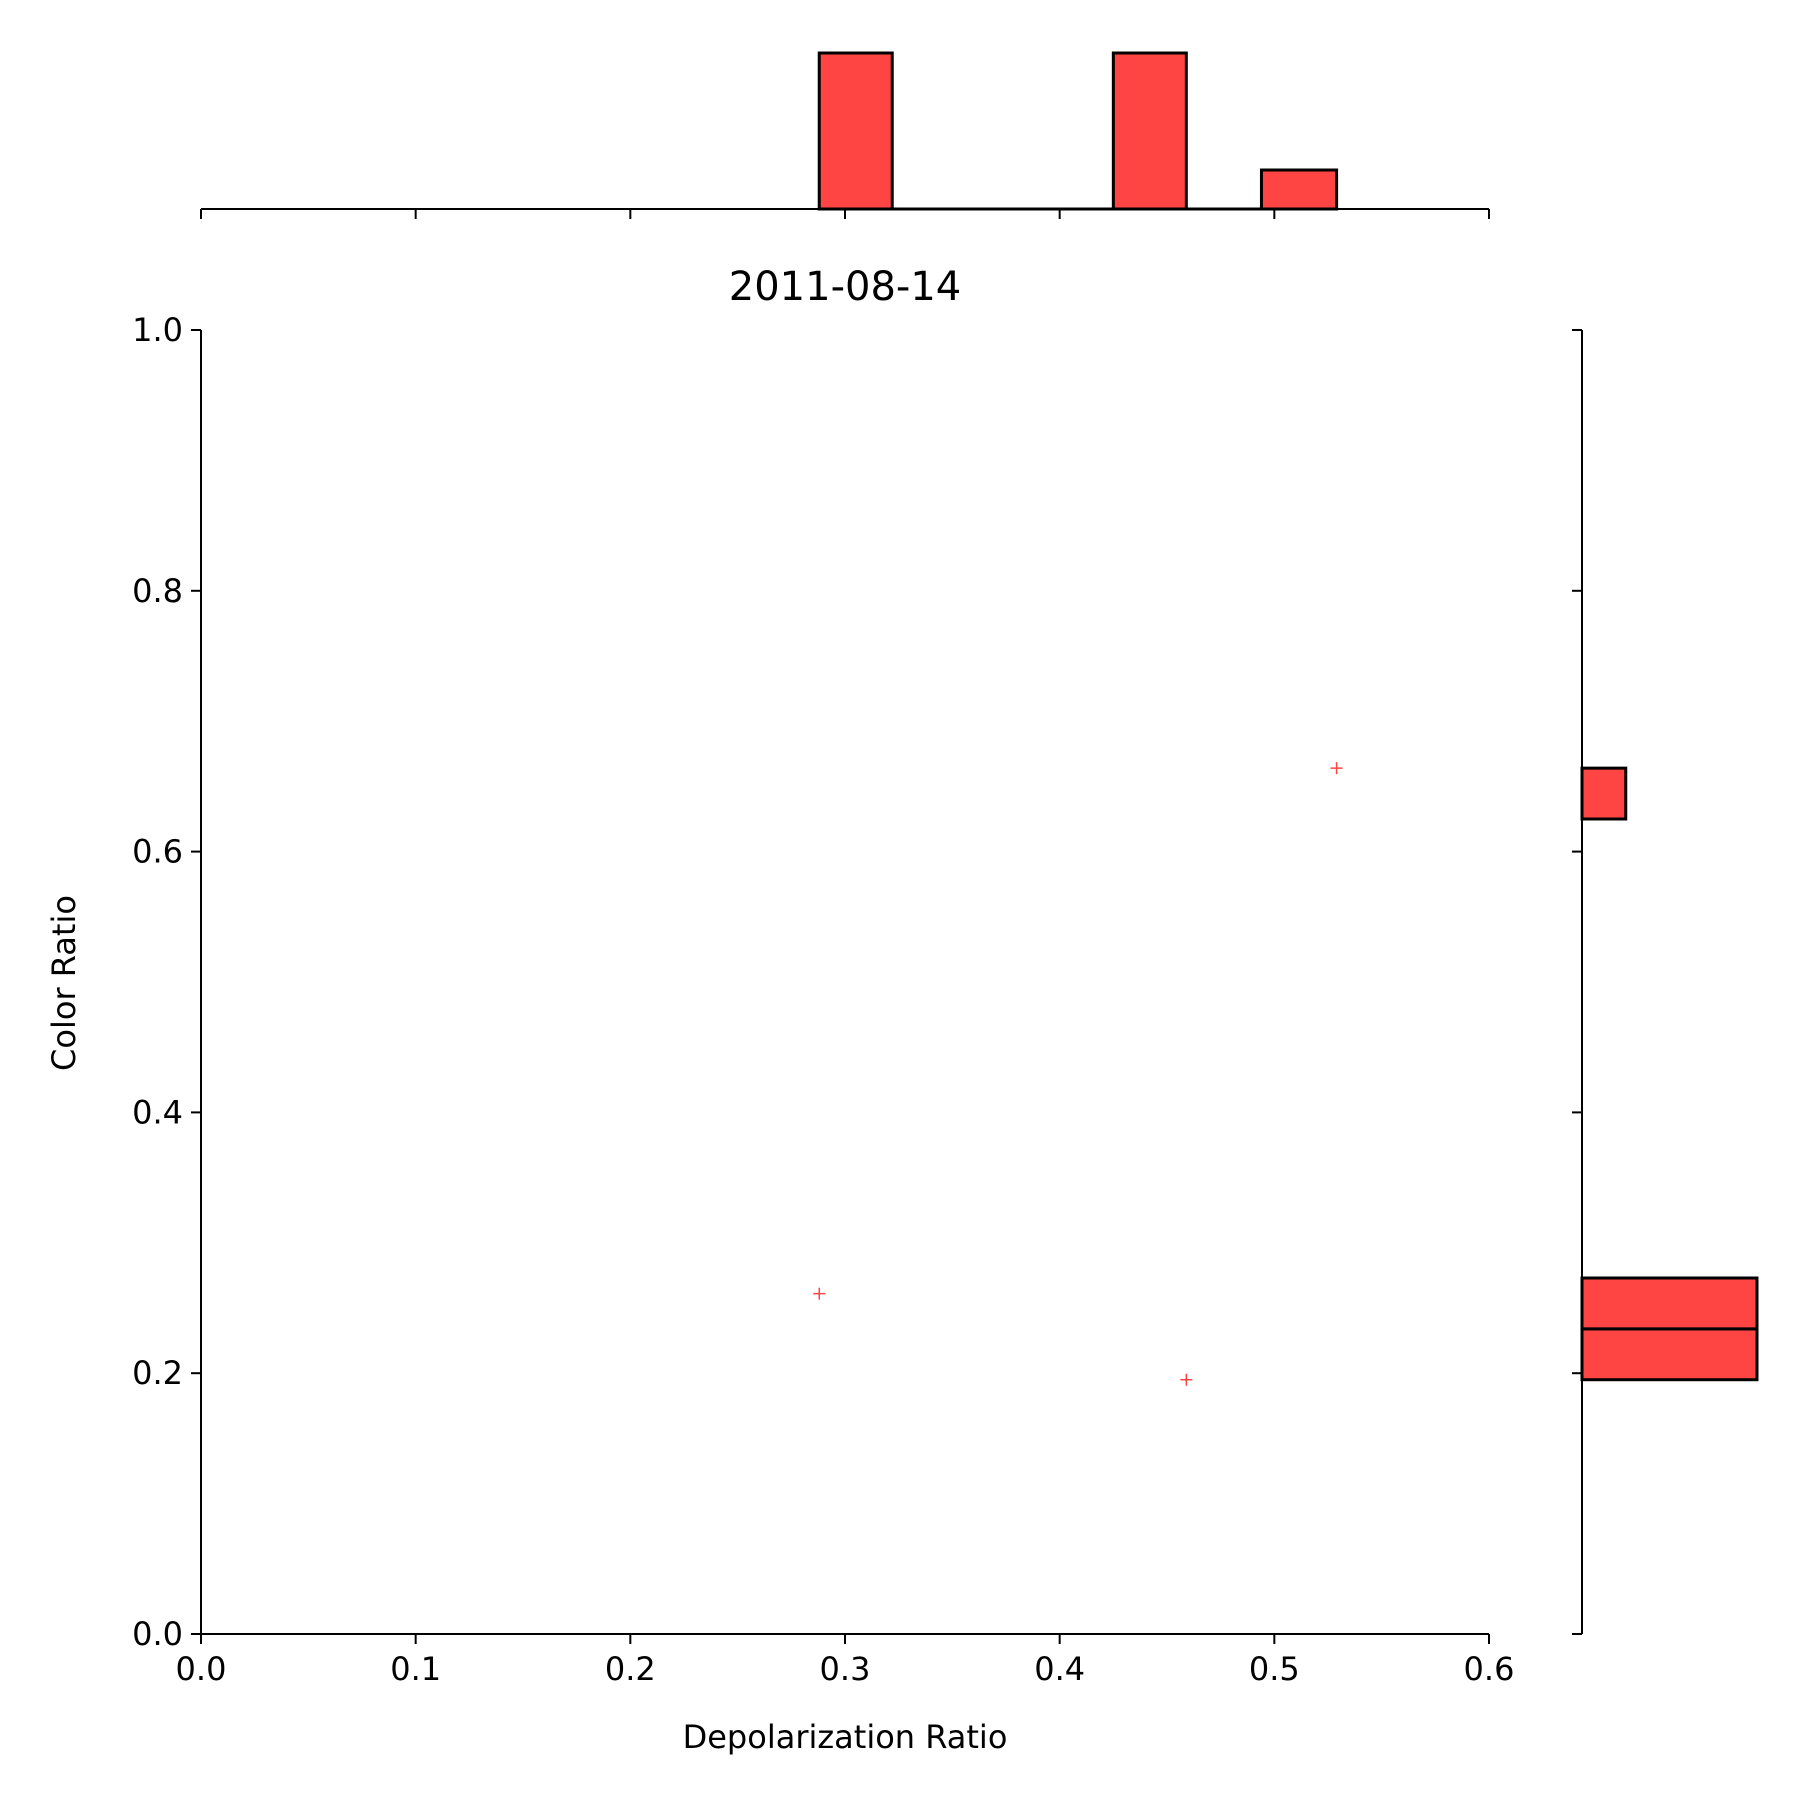  Describe the element at coordinates (201, 1669) in the screenshot. I see `x-tick-label: 0.0` at that location.